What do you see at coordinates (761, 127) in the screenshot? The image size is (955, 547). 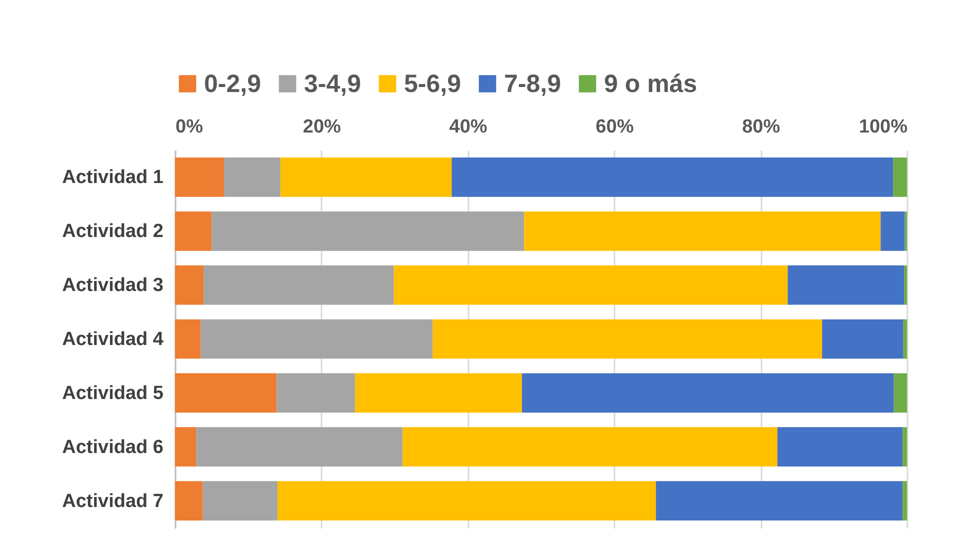 I see `x-tick-label: 80%` at bounding box center [761, 127].